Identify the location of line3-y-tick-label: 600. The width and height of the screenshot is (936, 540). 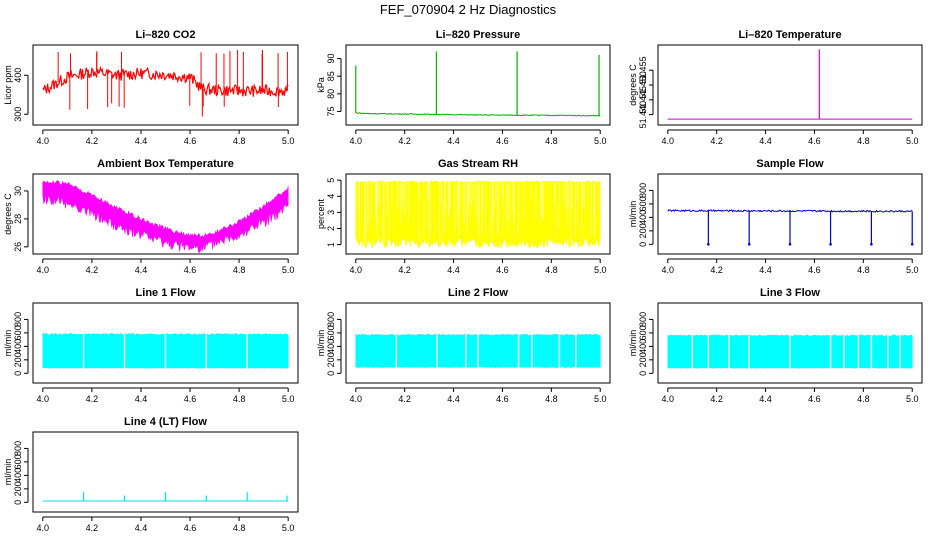
(643, 332).